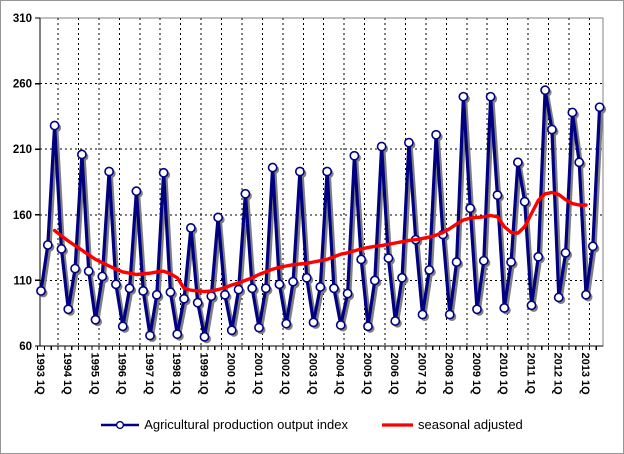 Image resolution: width=624 pixels, height=454 pixels. I want to click on x-tick-label: 2004 1Q, so click(340, 374).